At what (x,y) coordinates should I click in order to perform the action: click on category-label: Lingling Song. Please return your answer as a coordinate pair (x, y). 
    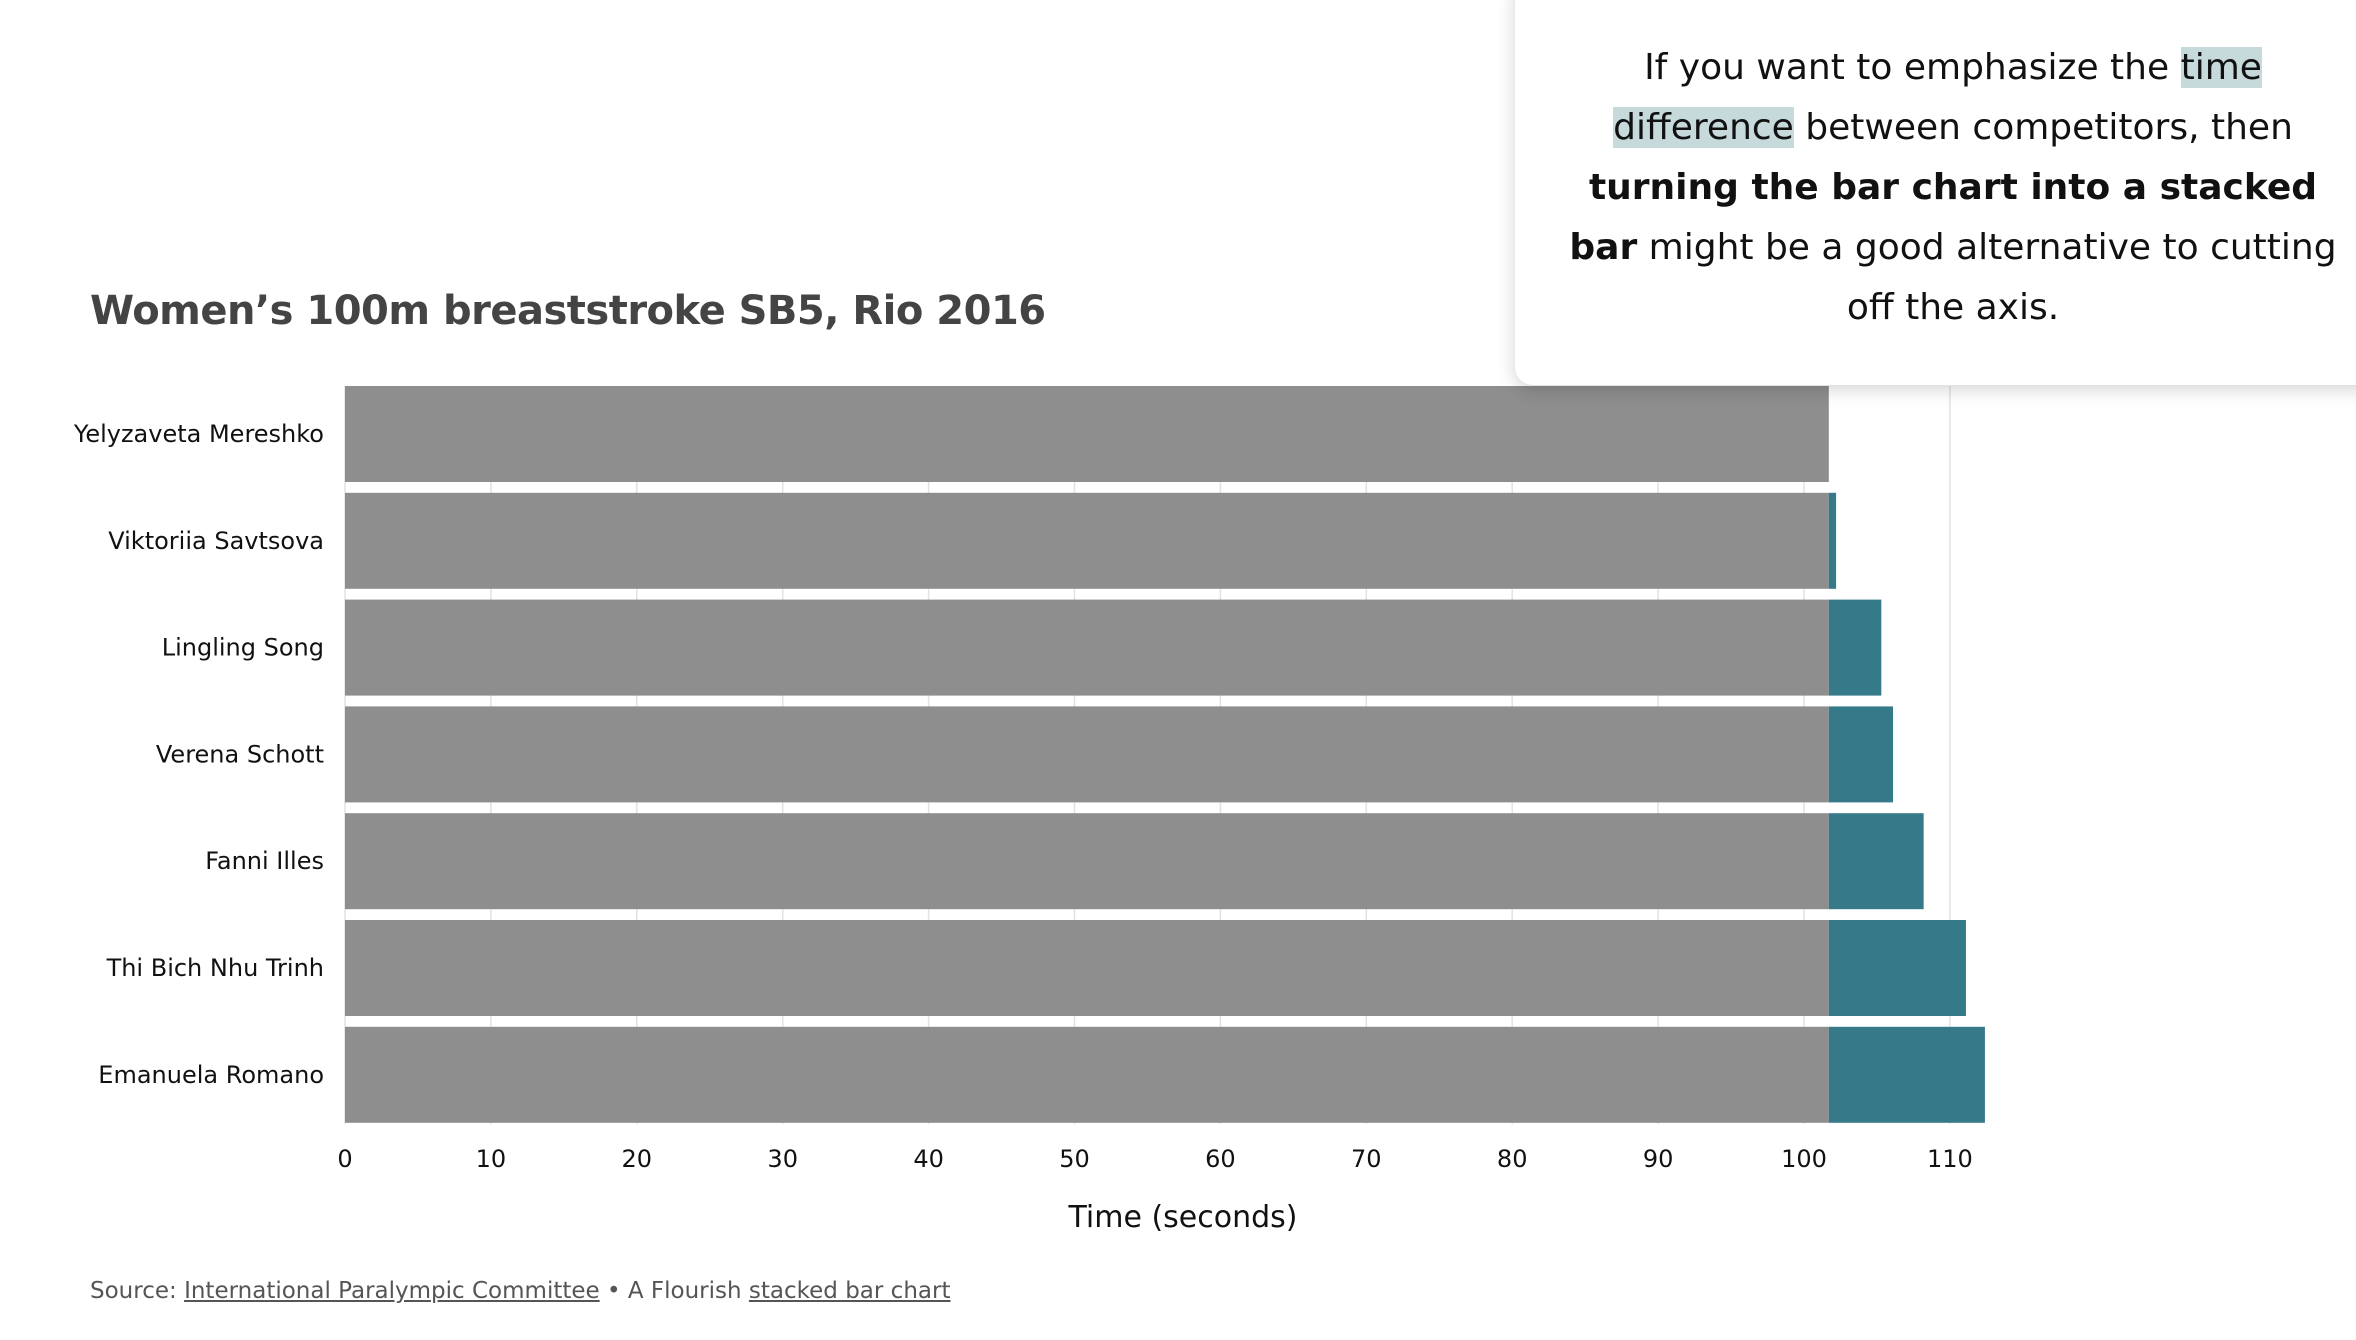
    Looking at the image, I should click on (243, 648).